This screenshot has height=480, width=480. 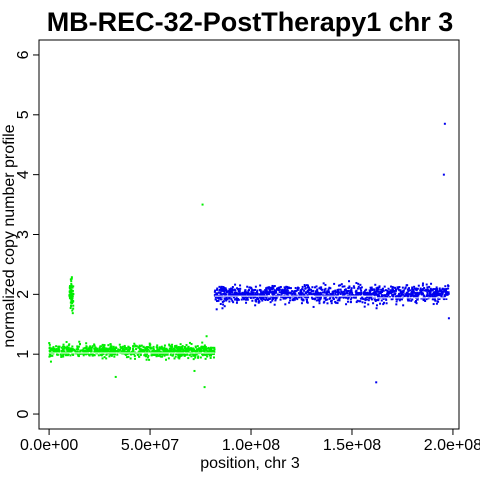 I want to click on y-tick-label: 2, so click(x=23, y=294).